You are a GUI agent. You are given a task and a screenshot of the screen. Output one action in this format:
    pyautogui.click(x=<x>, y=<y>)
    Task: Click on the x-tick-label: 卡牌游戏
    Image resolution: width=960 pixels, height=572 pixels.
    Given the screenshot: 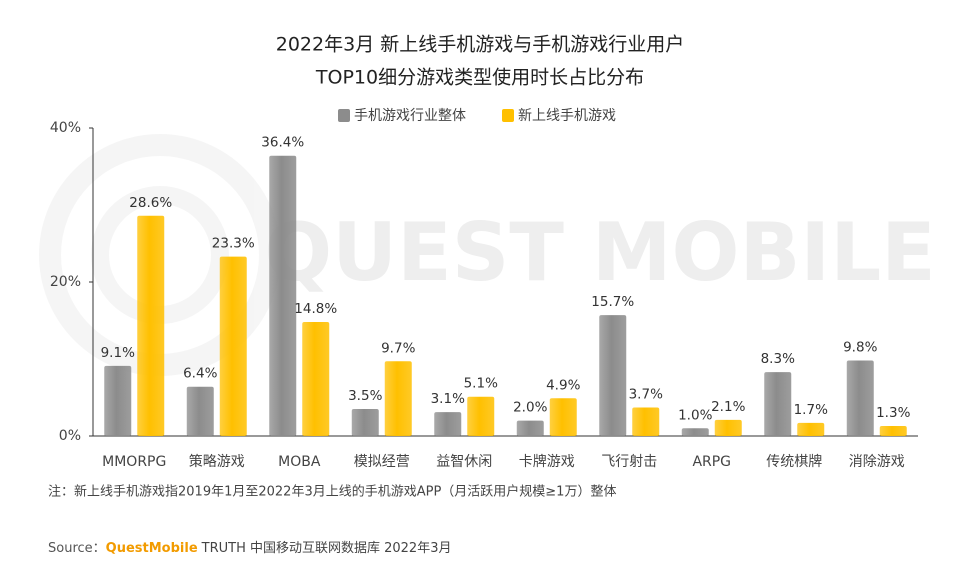 What is the action you would take?
    pyautogui.click(x=547, y=461)
    